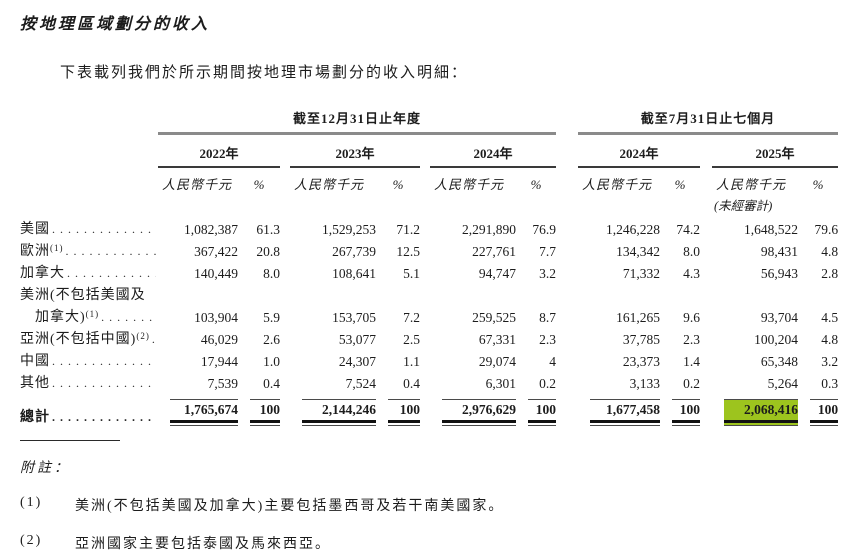 This screenshot has height=553, width=841. I want to click on total-value-cell: 2,144,246, so click(333, 409).